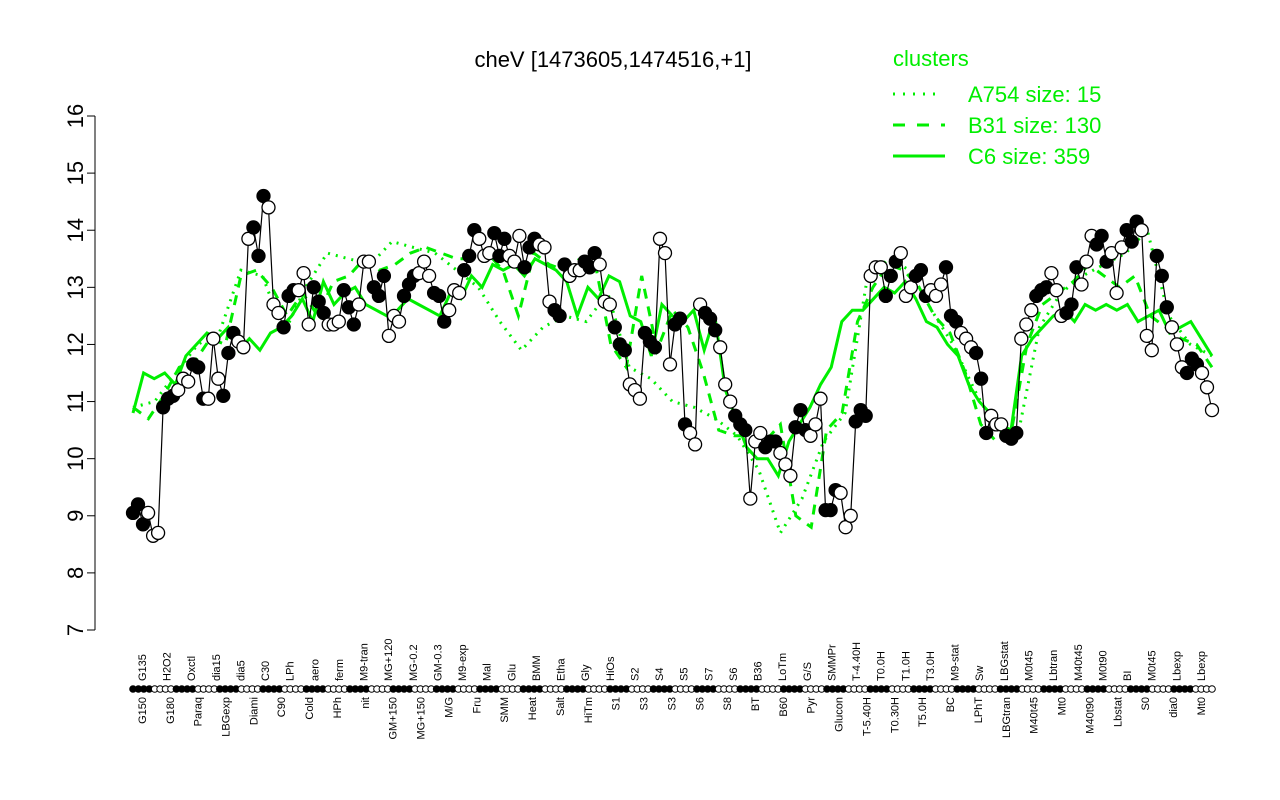 This screenshot has height=800, width=1280. Describe the element at coordinates (617, 703) in the screenshot. I see `x-tick-label: S1` at that location.